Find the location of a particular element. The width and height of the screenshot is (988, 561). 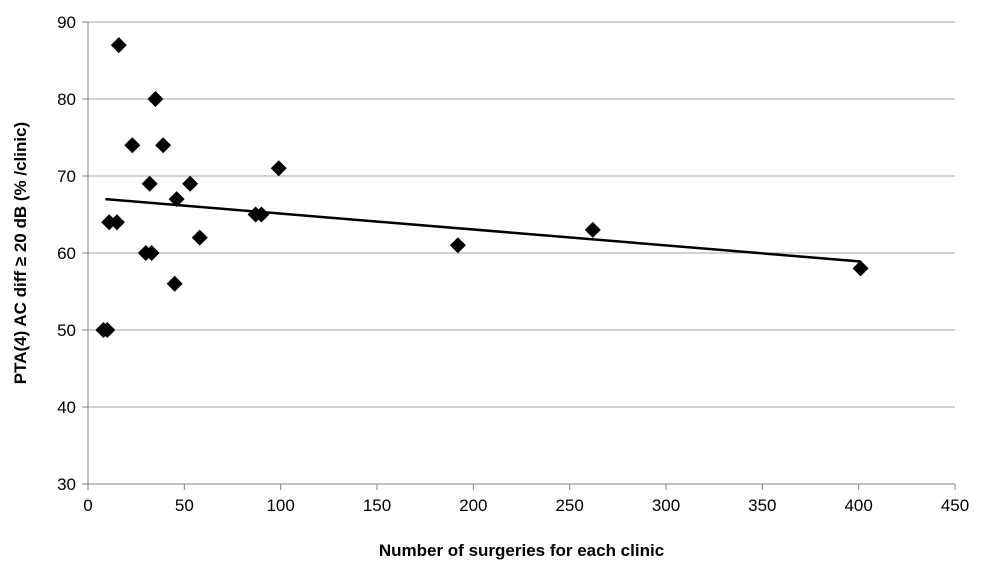

x-tick-label: 50 is located at coordinates (184, 505).